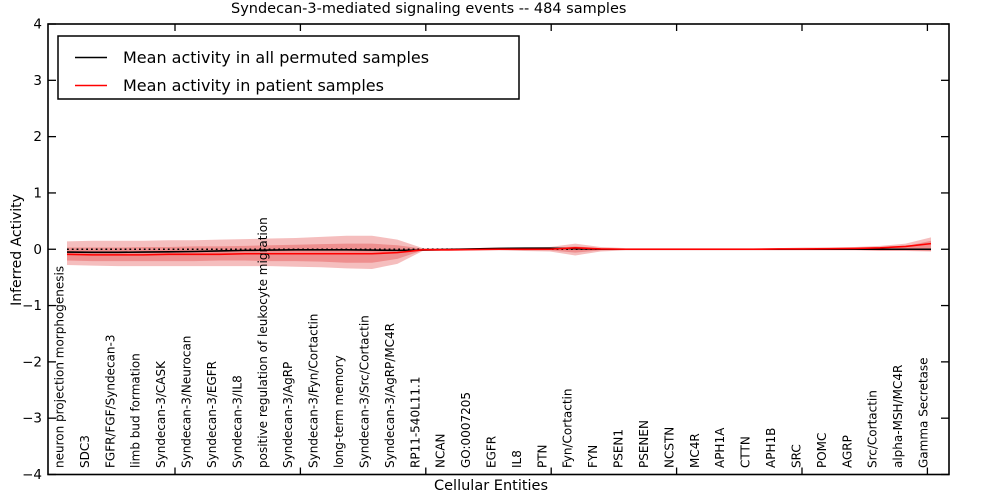 Image resolution: width=1000 pixels, height=500 pixels. Describe the element at coordinates (771, 448) in the screenshot. I see `x-tick-label: APH1B` at that location.